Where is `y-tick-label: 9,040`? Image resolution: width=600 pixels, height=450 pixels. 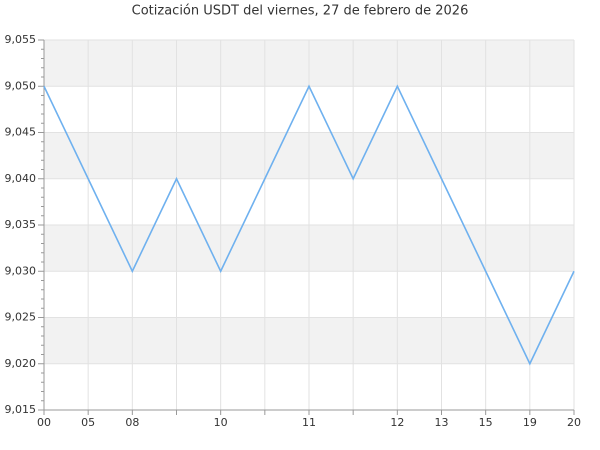 y-tick-label: 9,040 is located at coordinates (21, 178).